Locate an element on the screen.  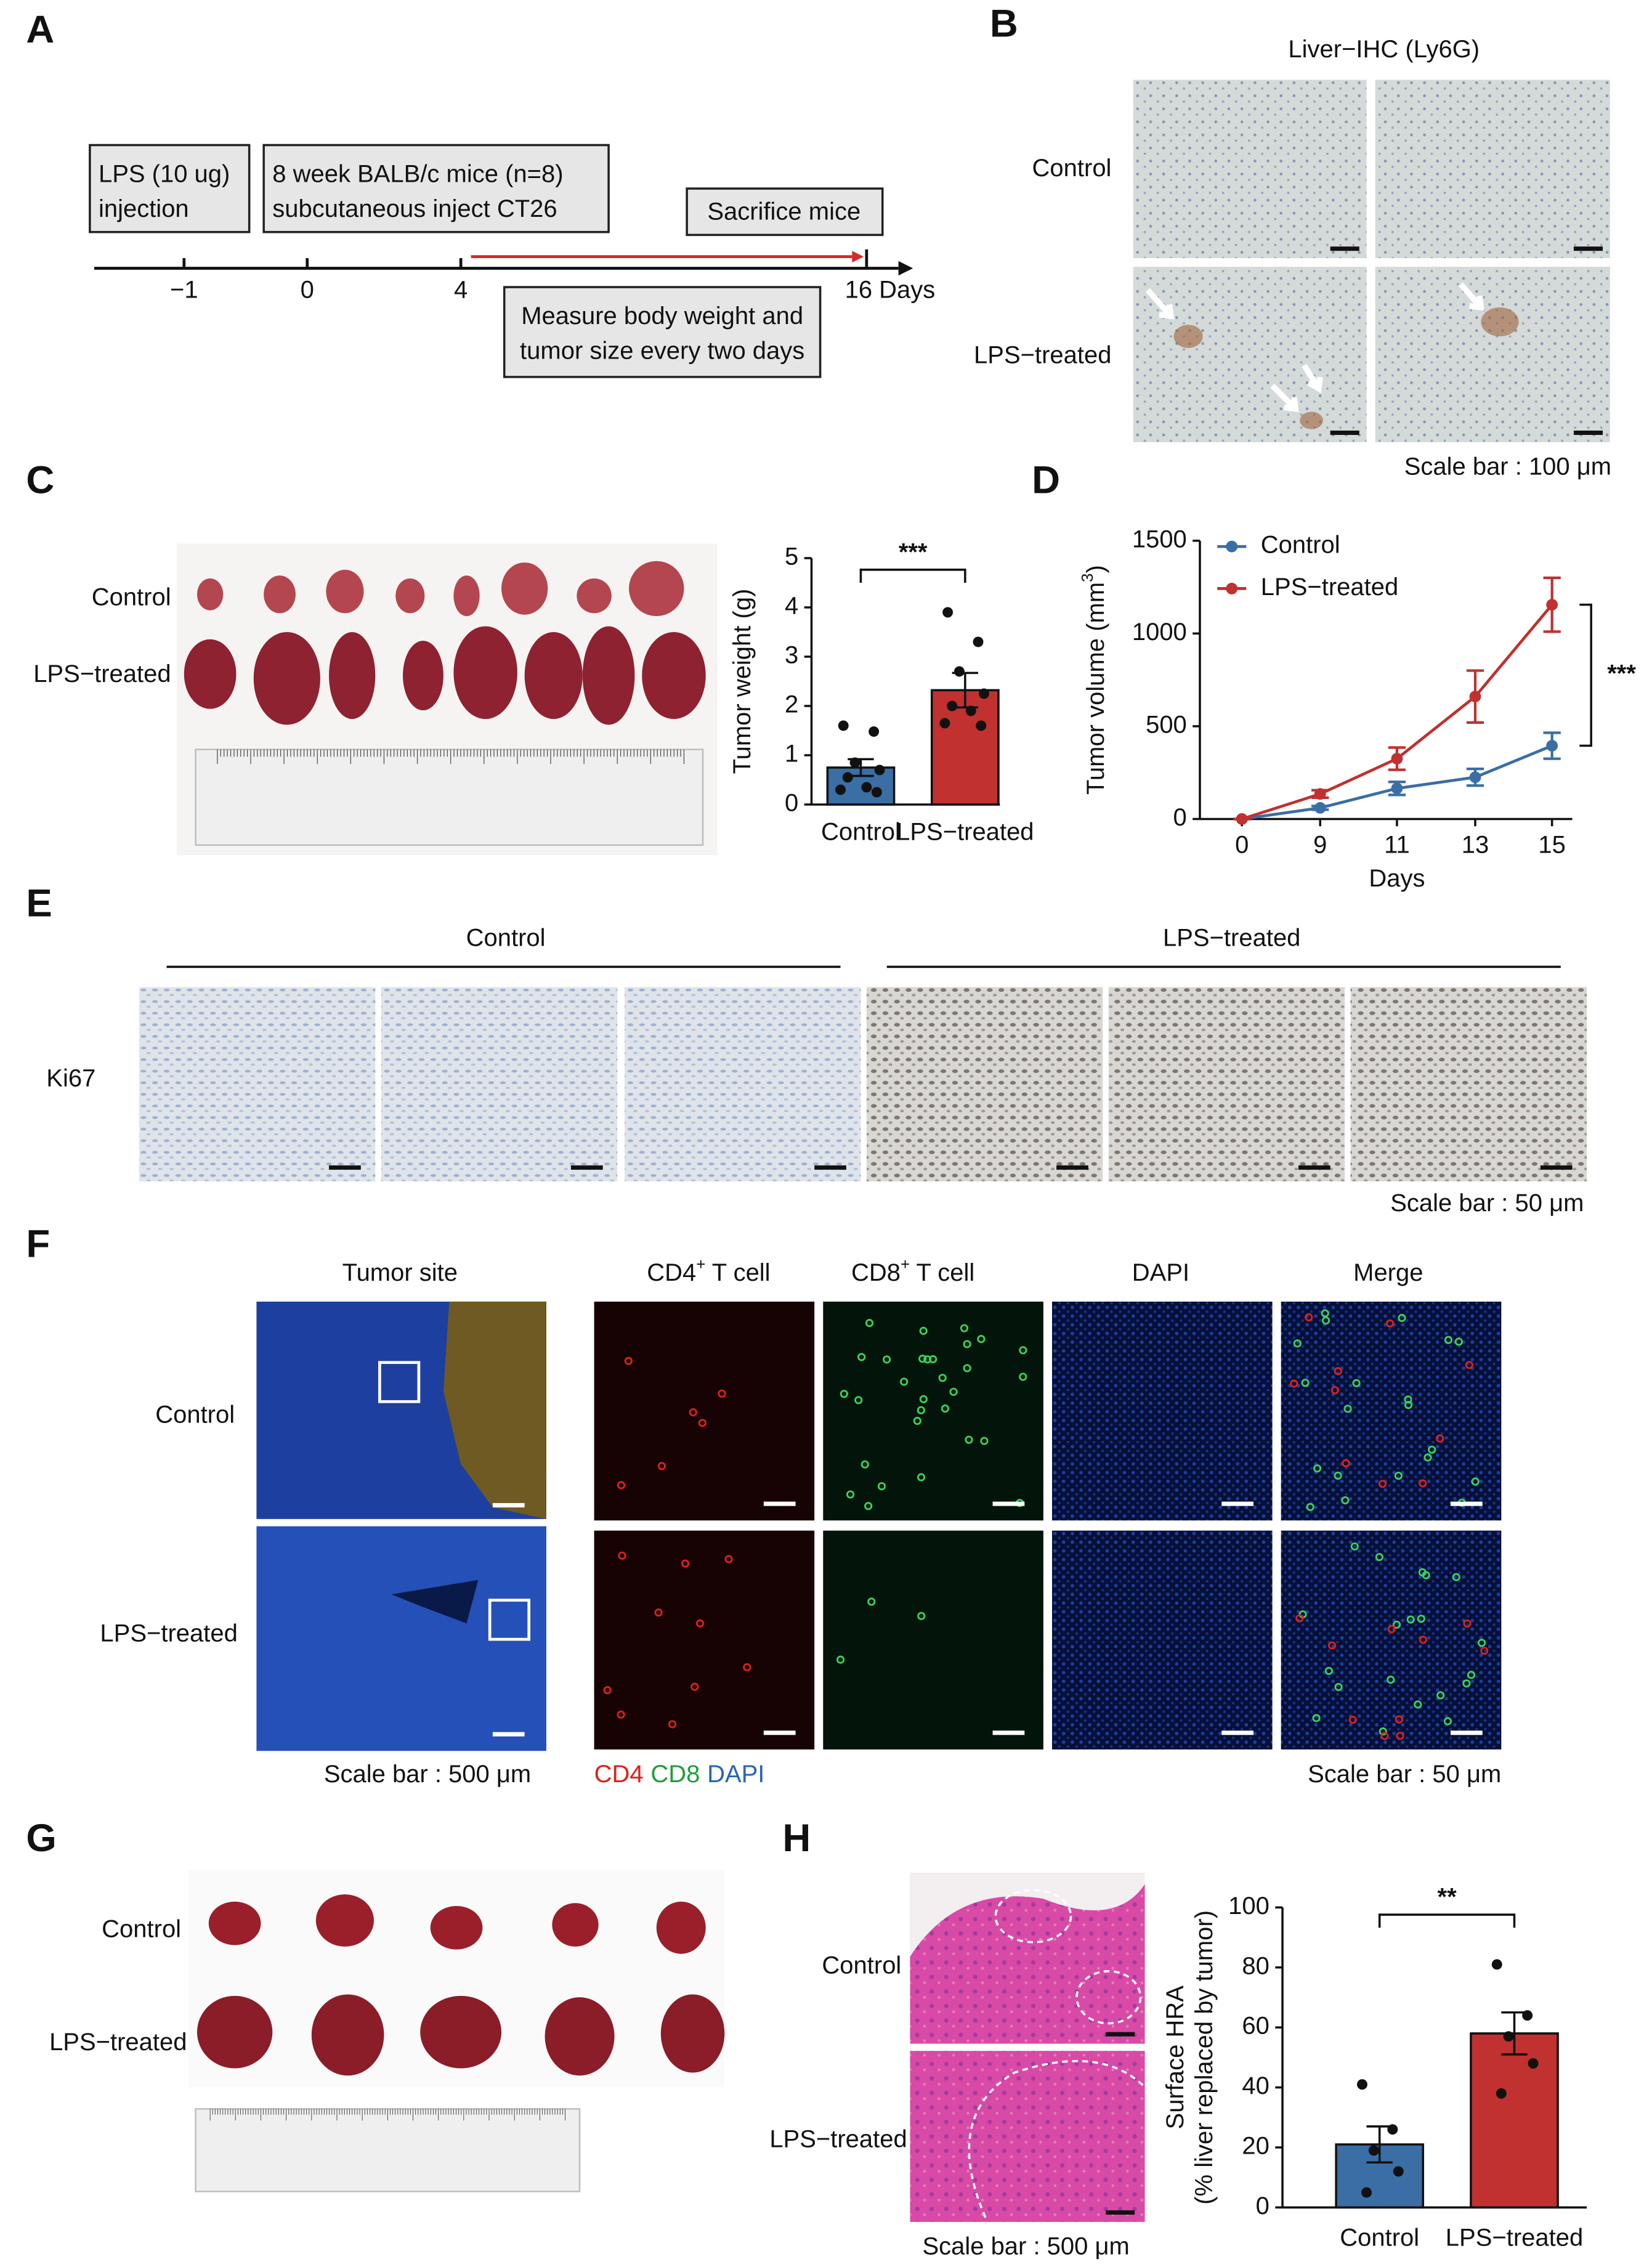
step-text: Sacrifice mice is located at coordinates (784, 211).